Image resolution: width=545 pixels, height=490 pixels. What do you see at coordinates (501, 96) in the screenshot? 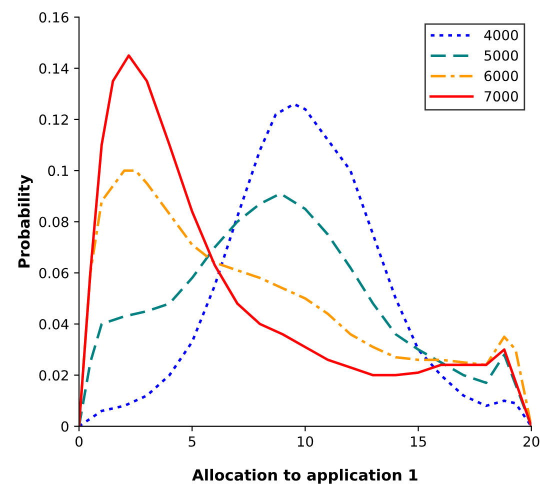
I see `legend-label: 7000` at bounding box center [501, 96].